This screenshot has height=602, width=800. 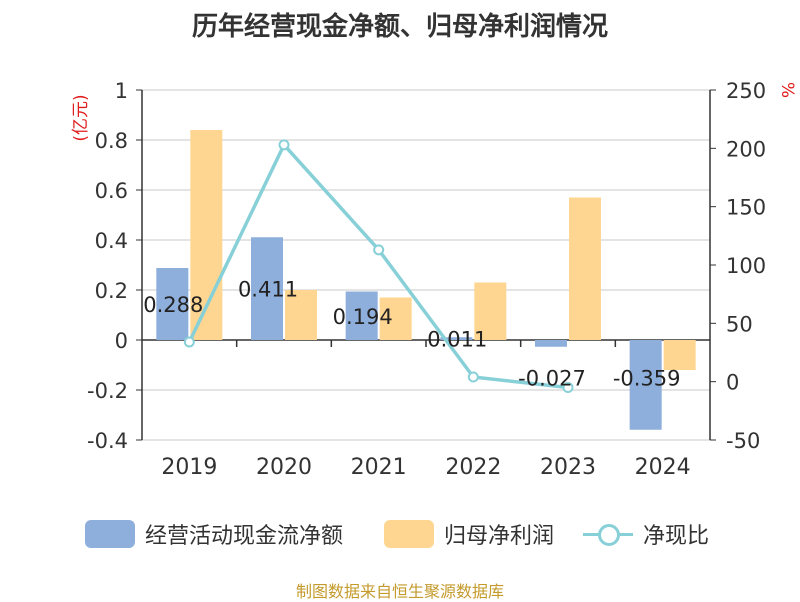 I want to click on right-tick-label: 250, so click(x=746, y=91).